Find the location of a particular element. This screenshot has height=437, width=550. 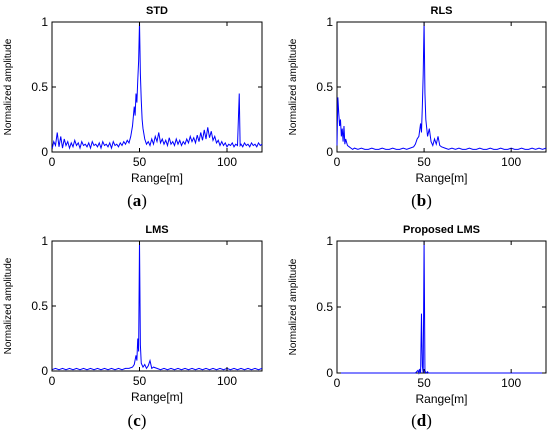

panel-caption-letter: b is located at coordinates (421, 200).